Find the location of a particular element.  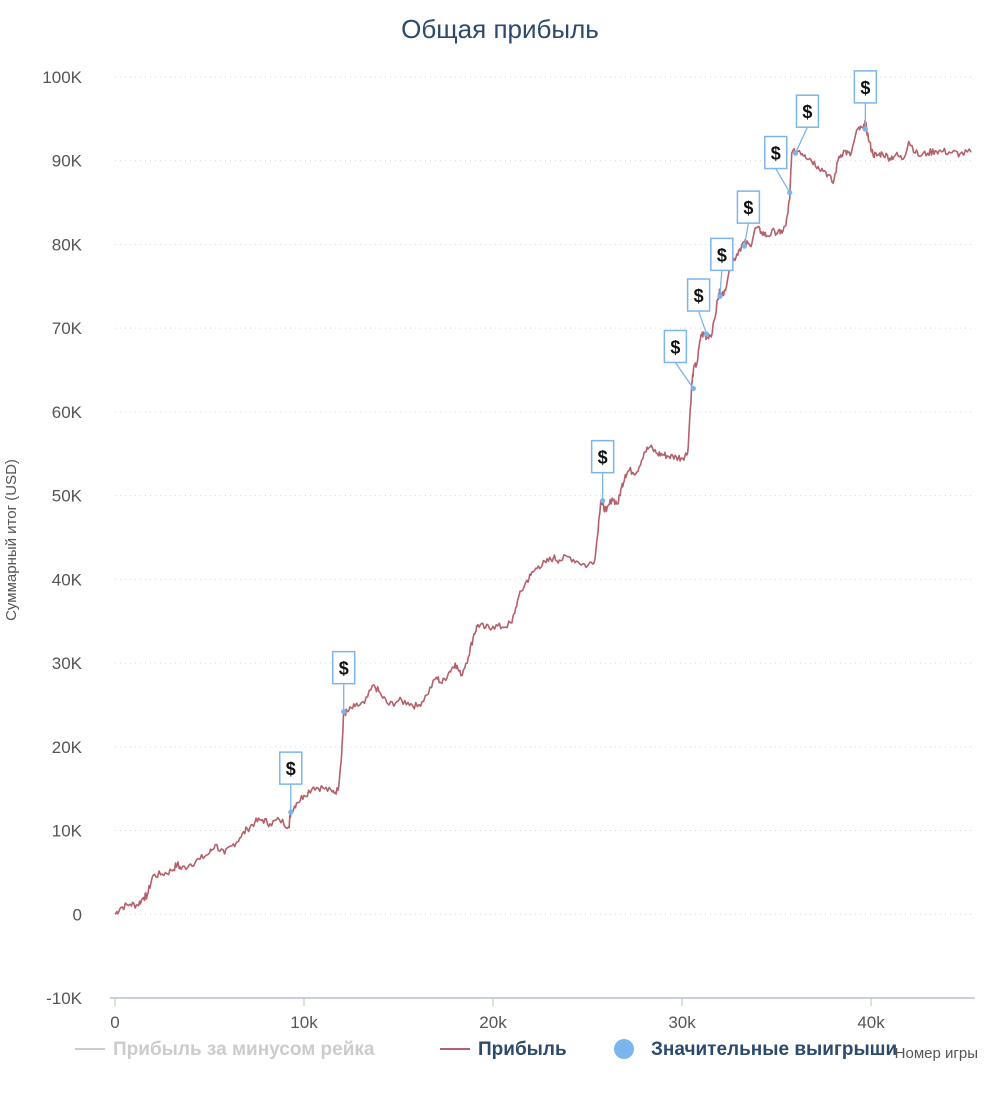

legend-item-profit: Прибыль is located at coordinates (503, 1049).